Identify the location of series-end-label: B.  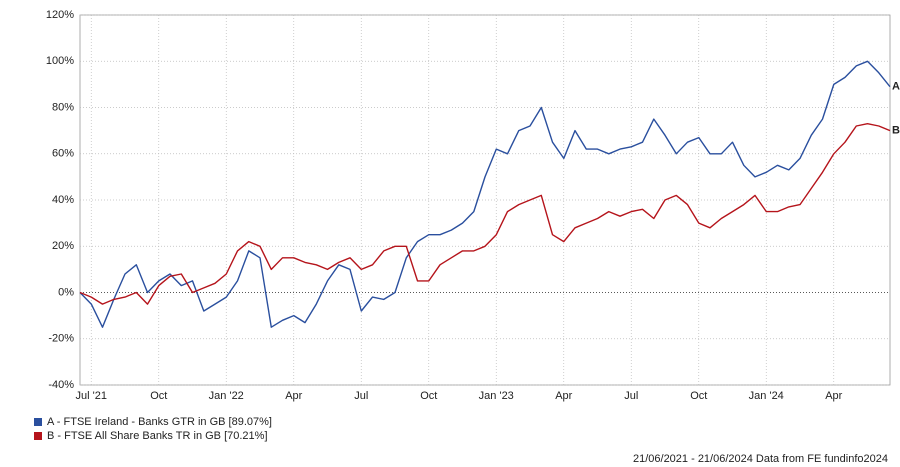
(896, 131).